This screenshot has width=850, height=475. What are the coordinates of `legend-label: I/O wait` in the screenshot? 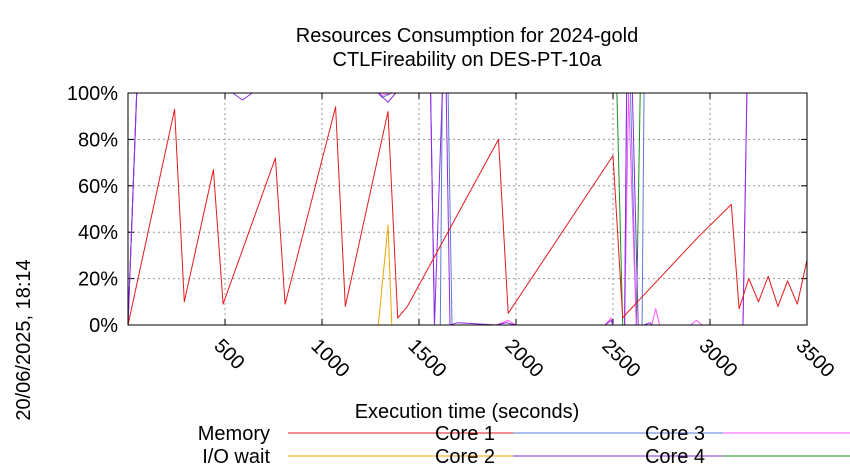 It's located at (236, 457).